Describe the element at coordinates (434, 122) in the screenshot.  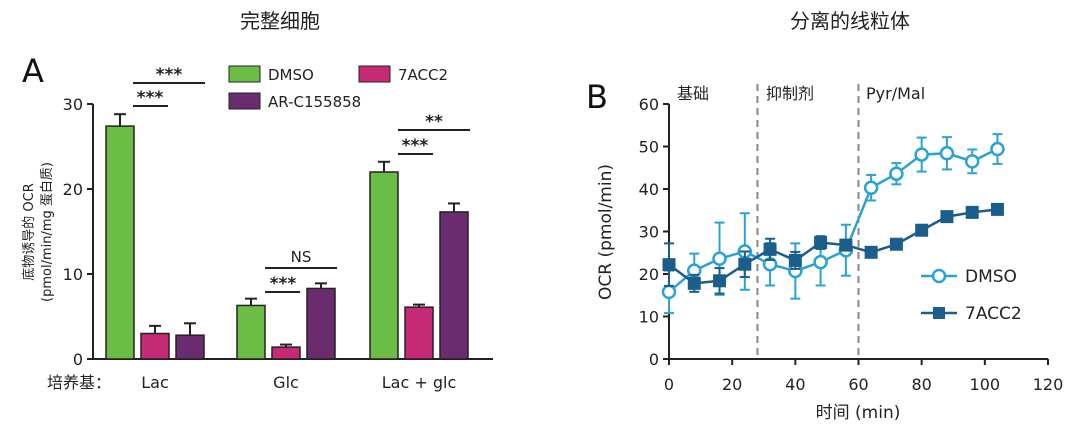
I see `sig-label-mix-top: **` at that location.